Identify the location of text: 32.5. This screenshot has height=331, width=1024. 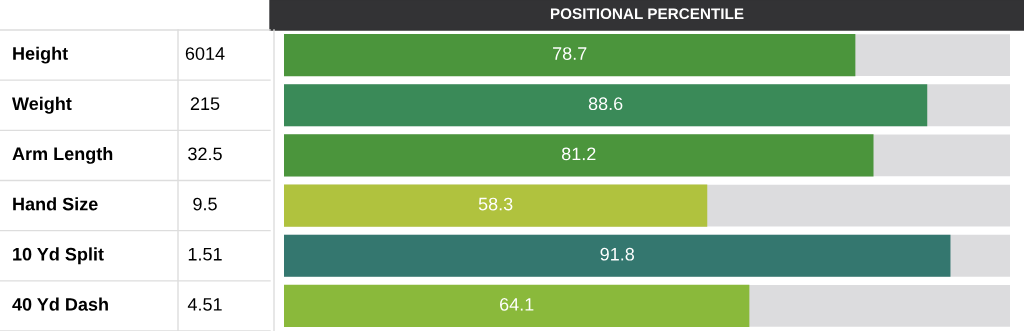
(205, 154).